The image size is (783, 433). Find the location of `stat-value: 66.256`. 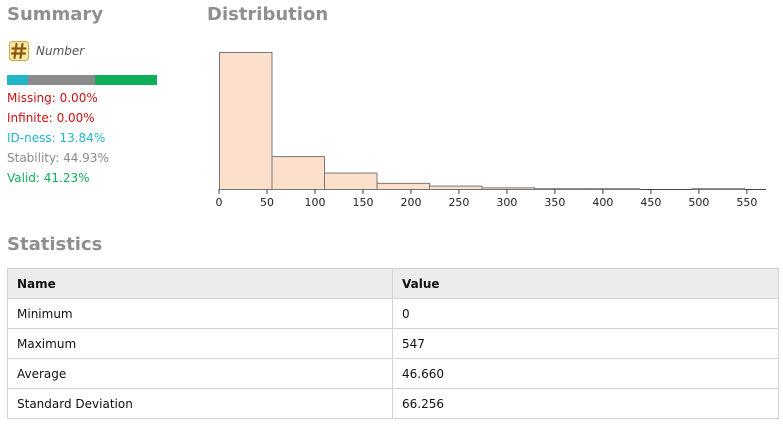

stat-value: 66.256 is located at coordinates (585, 403).